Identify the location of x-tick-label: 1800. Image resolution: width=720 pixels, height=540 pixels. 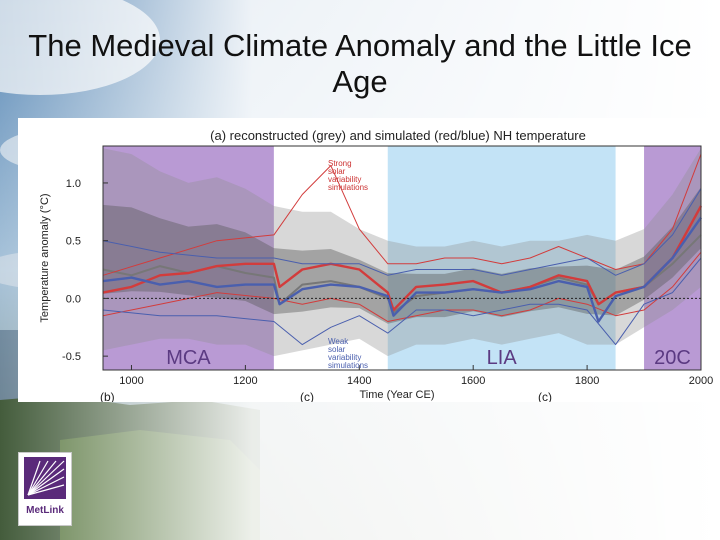
(587, 381).